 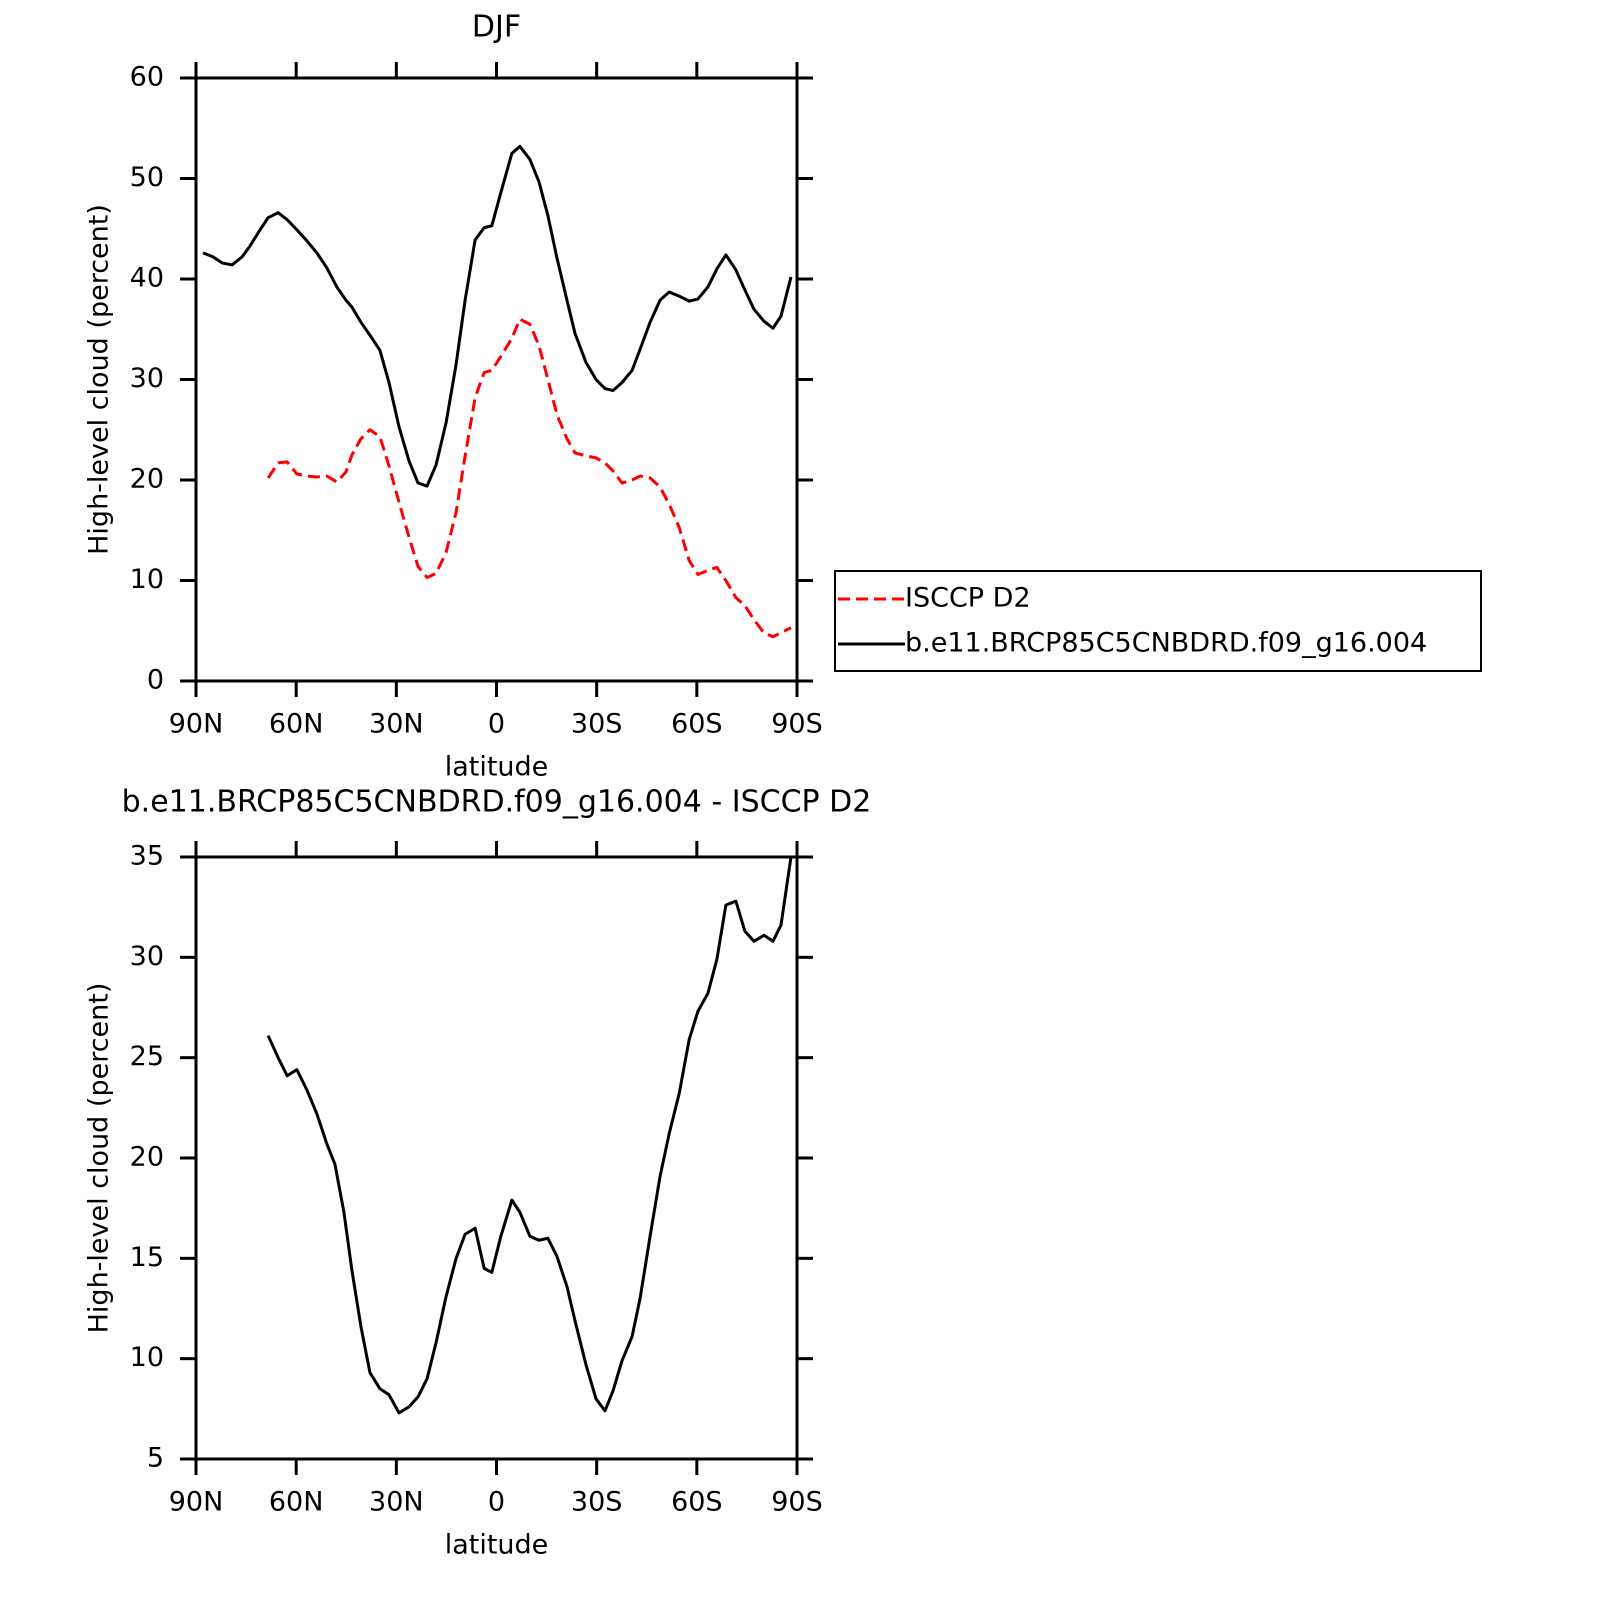 What do you see at coordinates (147, 1257) in the screenshot?
I see `y-tick-label: 15` at bounding box center [147, 1257].